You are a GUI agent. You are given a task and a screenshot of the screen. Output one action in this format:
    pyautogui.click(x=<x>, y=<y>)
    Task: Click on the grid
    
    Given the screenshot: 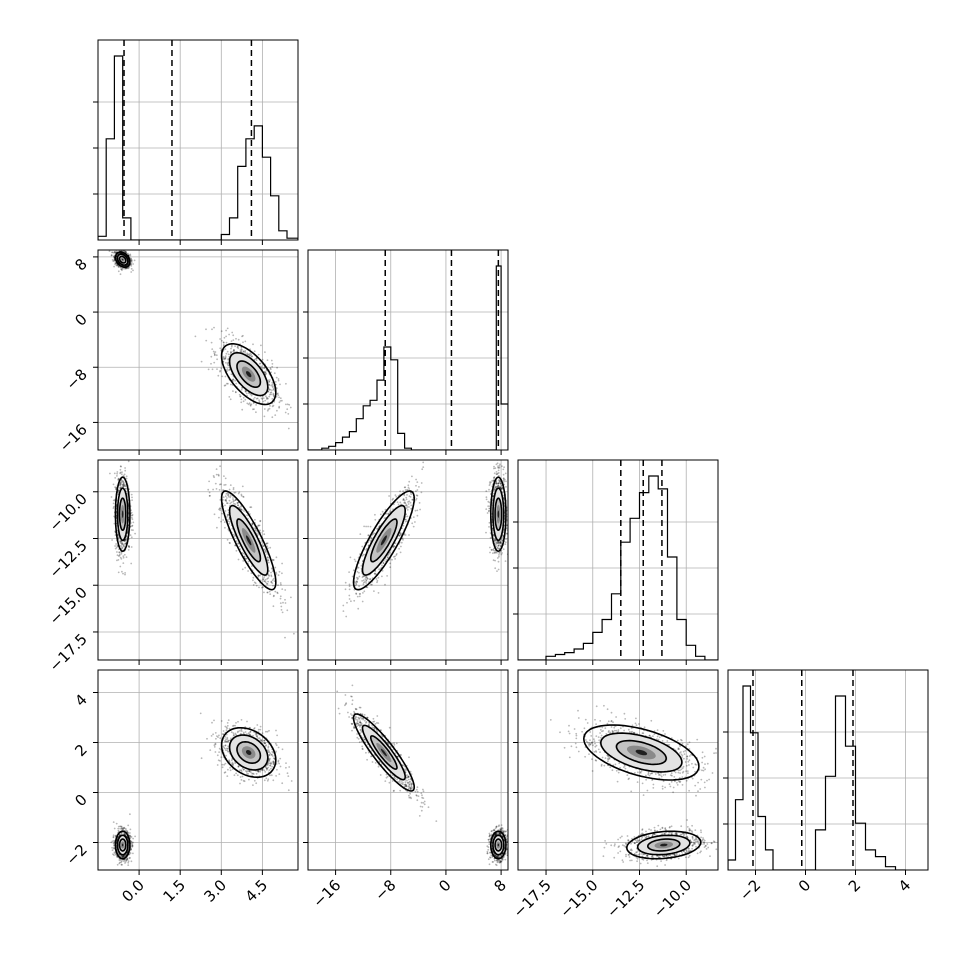 What is the action you would take?
    pyautogui.click(x=198, y=350)
    